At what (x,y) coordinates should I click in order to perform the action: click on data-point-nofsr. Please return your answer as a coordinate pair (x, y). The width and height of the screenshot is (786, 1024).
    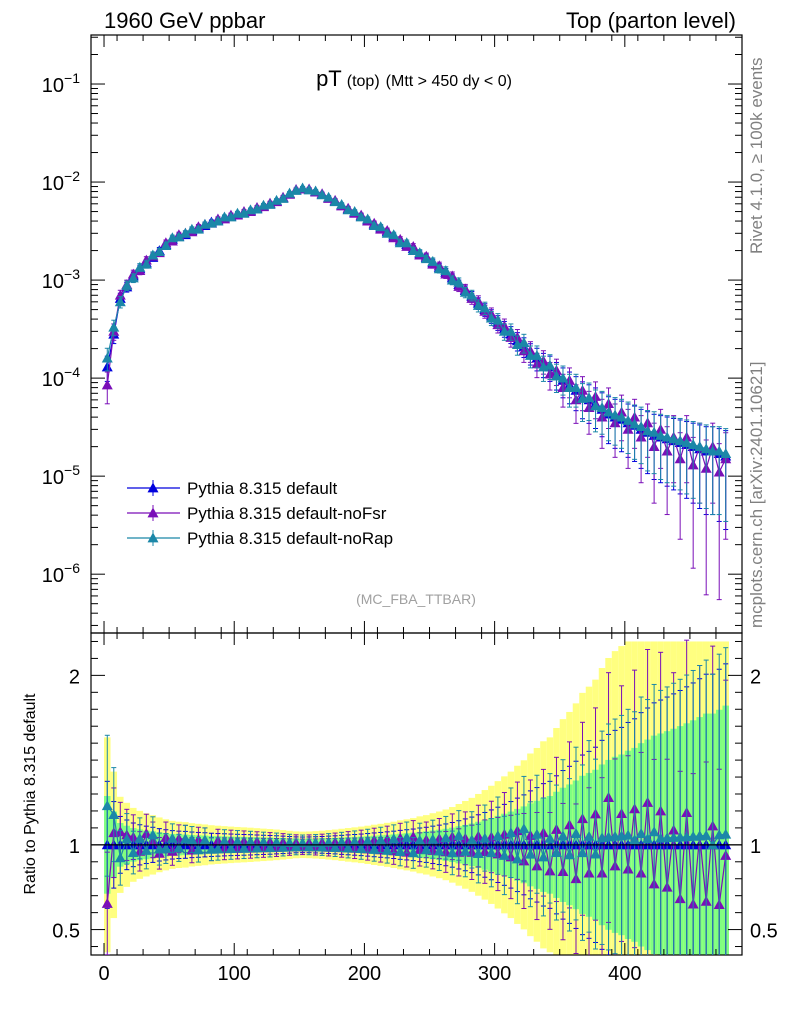
    Looking at the image, I should click on (120, 294).